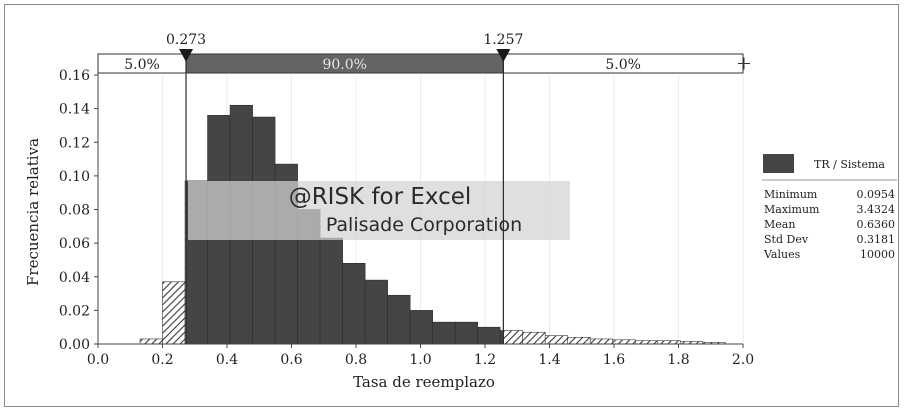 The image size is (905, 413). Describe the element at coordinates (876, 209) in the screenshot. I see `legend-stat-value: 3.4324` at that location.